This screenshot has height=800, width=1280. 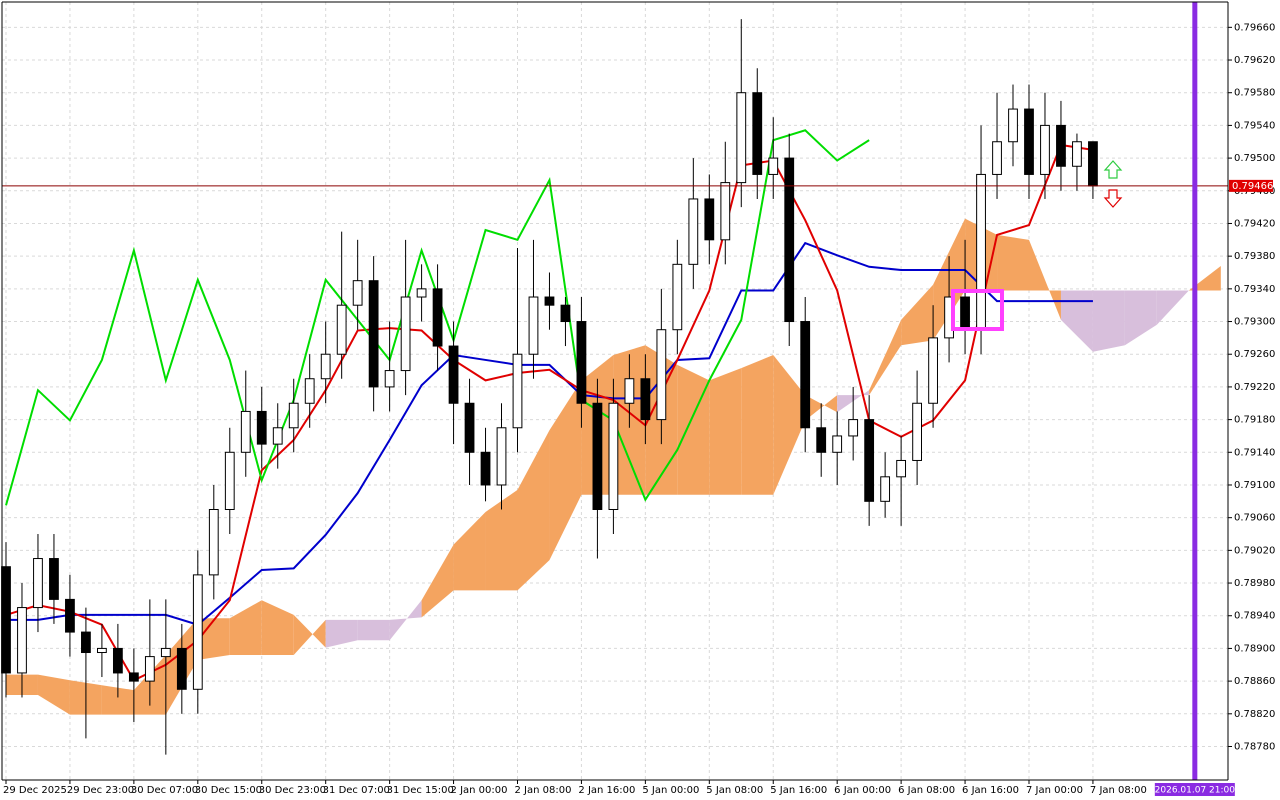 What do you see at coordinates (1113, 169) in the screenshot?
I see `up-arrow` at bounding box center [1113, 169].